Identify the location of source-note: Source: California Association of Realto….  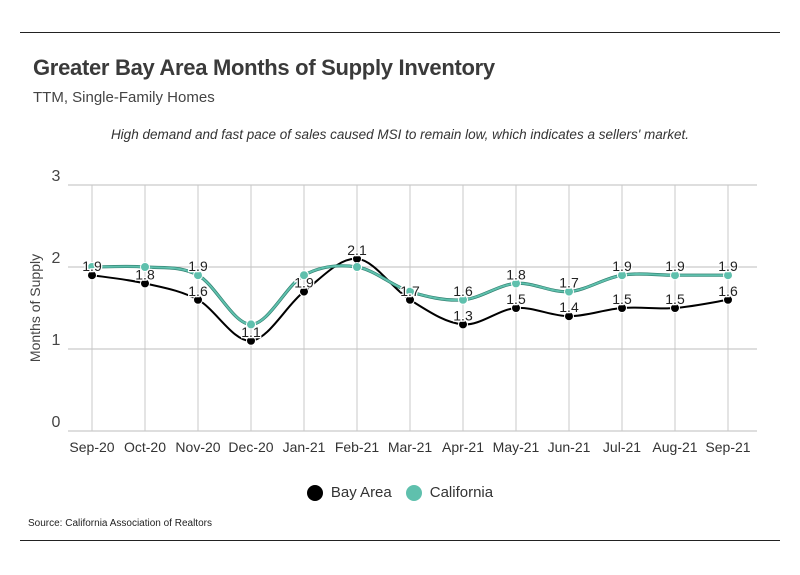
(120, 523).